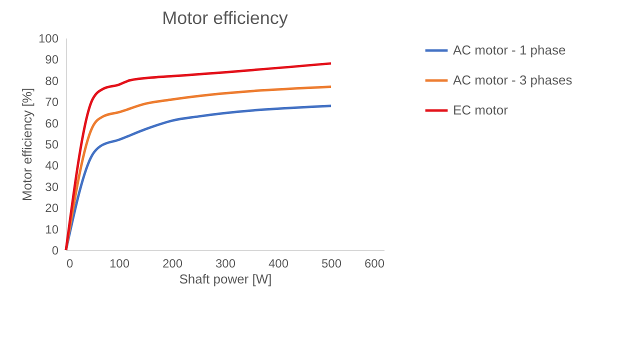 The image size is (638, 345). What do you see at coordinates (513, 80) in the screenshot?
I see `legend-label: AC motor - 3 phases` at bounding box center [513, 80].